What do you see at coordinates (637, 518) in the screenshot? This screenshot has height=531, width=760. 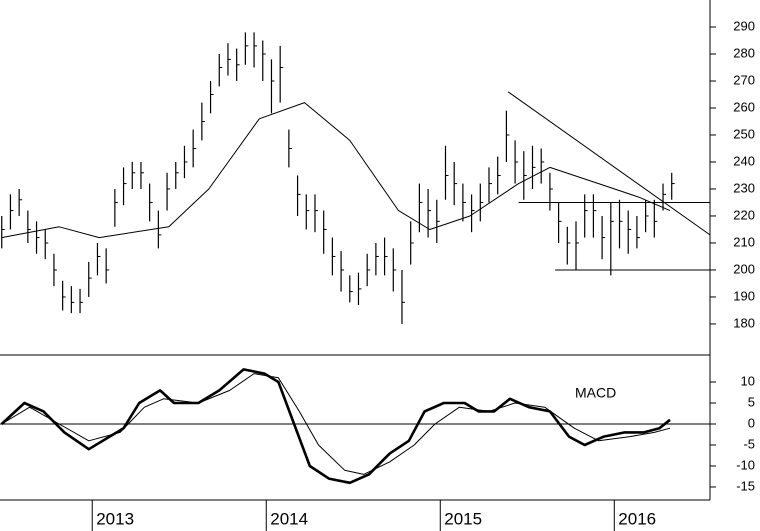 I see `x-tick-label: 2016` at bounding box center [637, 518].